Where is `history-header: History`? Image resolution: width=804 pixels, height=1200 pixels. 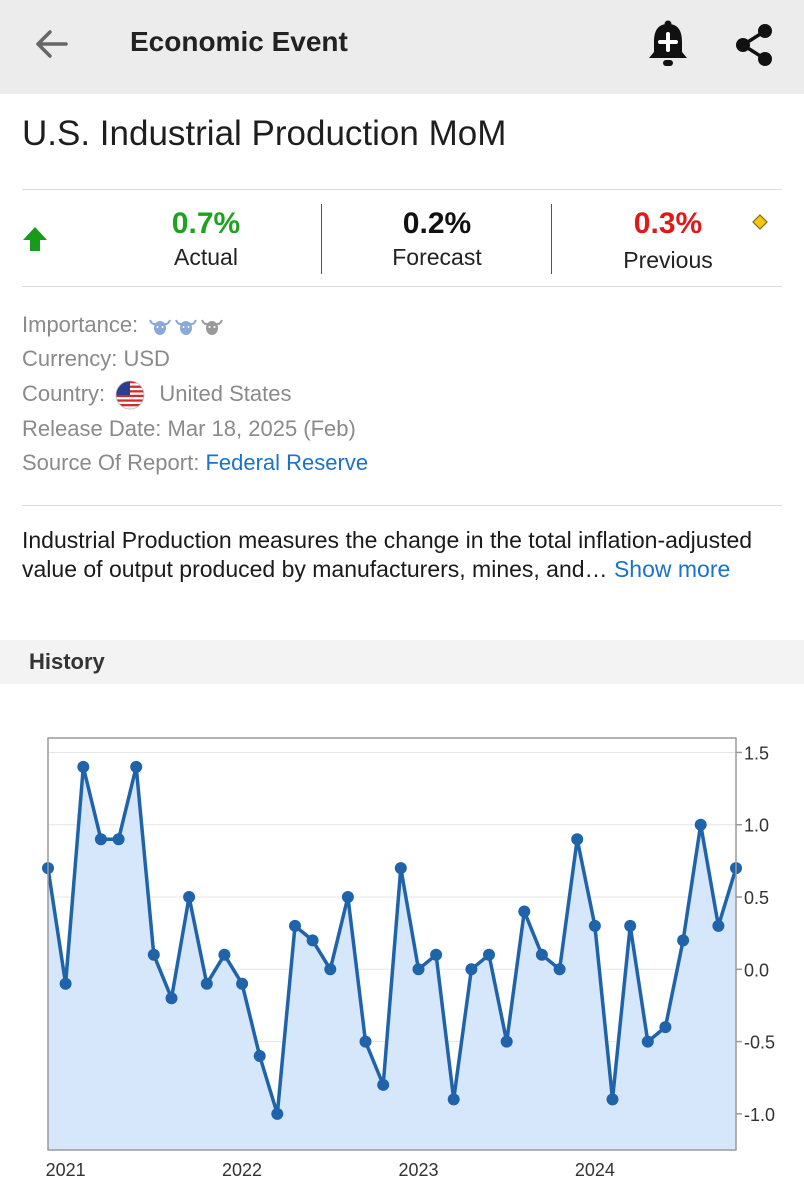
history-header: History is located at coordinates (402, 662).